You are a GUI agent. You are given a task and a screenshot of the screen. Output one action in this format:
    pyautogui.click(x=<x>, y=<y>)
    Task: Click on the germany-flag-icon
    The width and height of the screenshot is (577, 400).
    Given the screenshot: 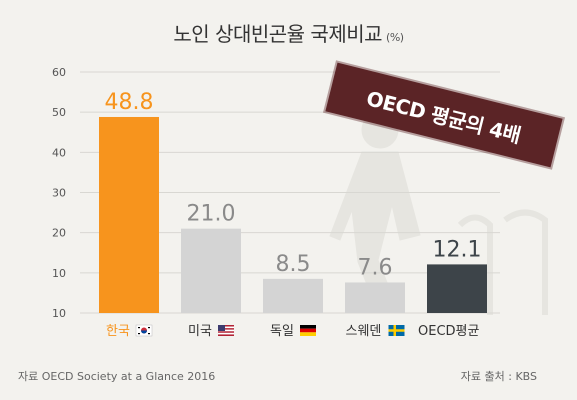 What is the action you would take?
    pyautogui.click(x=308, y=330)
    